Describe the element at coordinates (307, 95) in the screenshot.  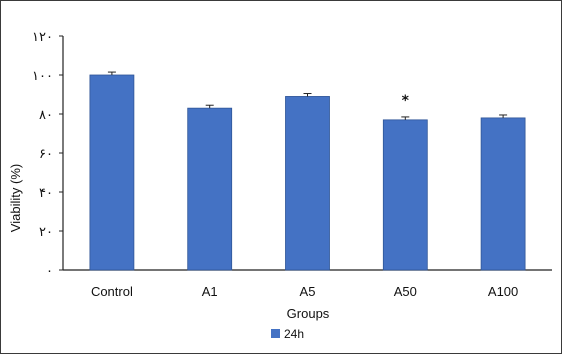
I see `error-bar-a5` at that location.